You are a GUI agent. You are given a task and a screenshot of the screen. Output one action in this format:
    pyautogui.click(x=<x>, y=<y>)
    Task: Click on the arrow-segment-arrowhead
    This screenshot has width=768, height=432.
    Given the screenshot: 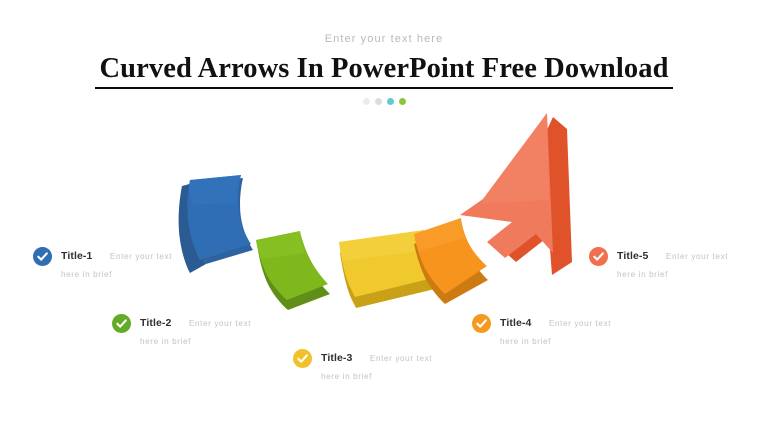 What is the action you would take?
    pyautogui.click(x=516, y=194)
    